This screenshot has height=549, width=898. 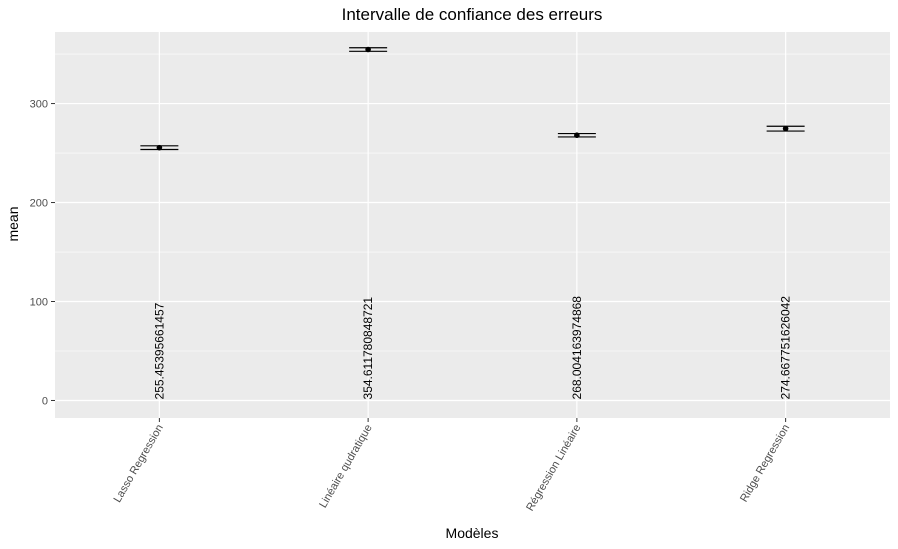 I want to click on x-tick-label: Linéaire qudratique, so click(x=345, y=467).